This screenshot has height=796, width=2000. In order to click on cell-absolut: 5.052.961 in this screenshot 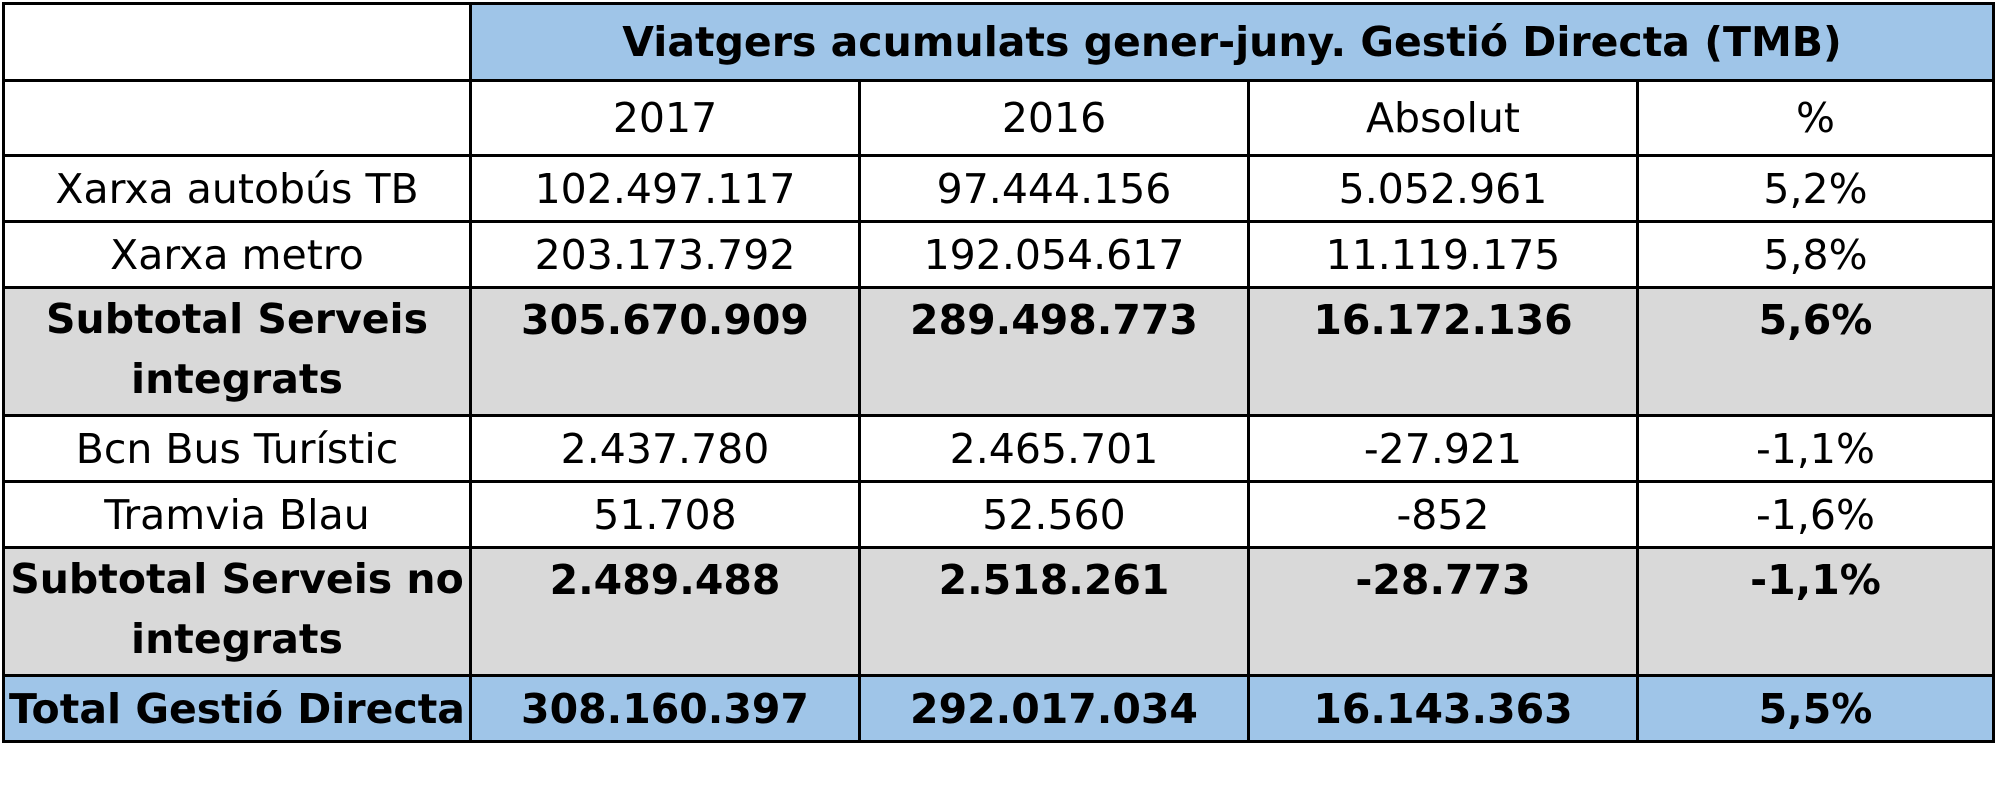, I will do `click(1443, 188)`.